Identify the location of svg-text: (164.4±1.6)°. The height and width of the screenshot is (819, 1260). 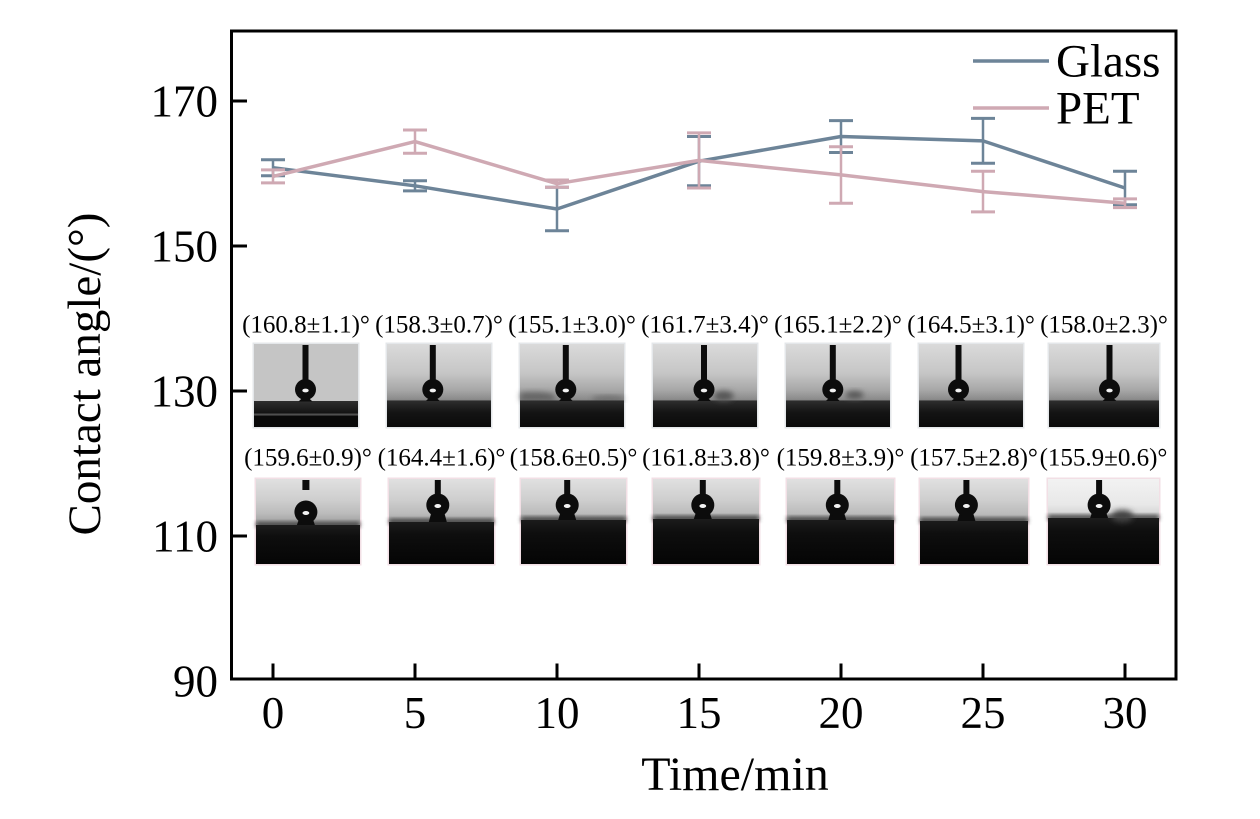
(442, 458).